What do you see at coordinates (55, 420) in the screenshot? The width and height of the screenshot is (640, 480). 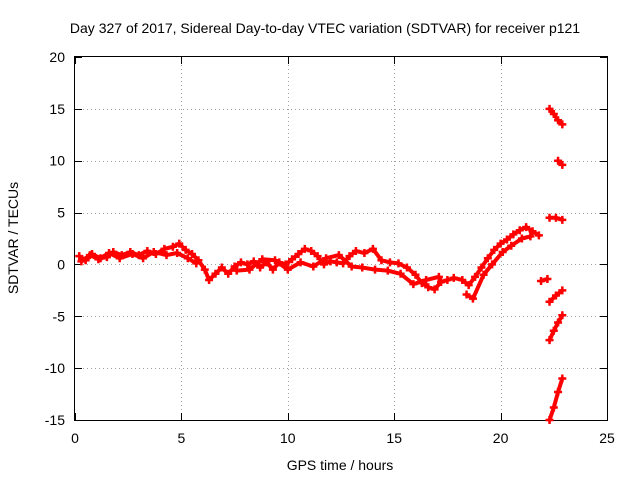 I see `y-tick-label: -15` at bounding box center [55, 420].